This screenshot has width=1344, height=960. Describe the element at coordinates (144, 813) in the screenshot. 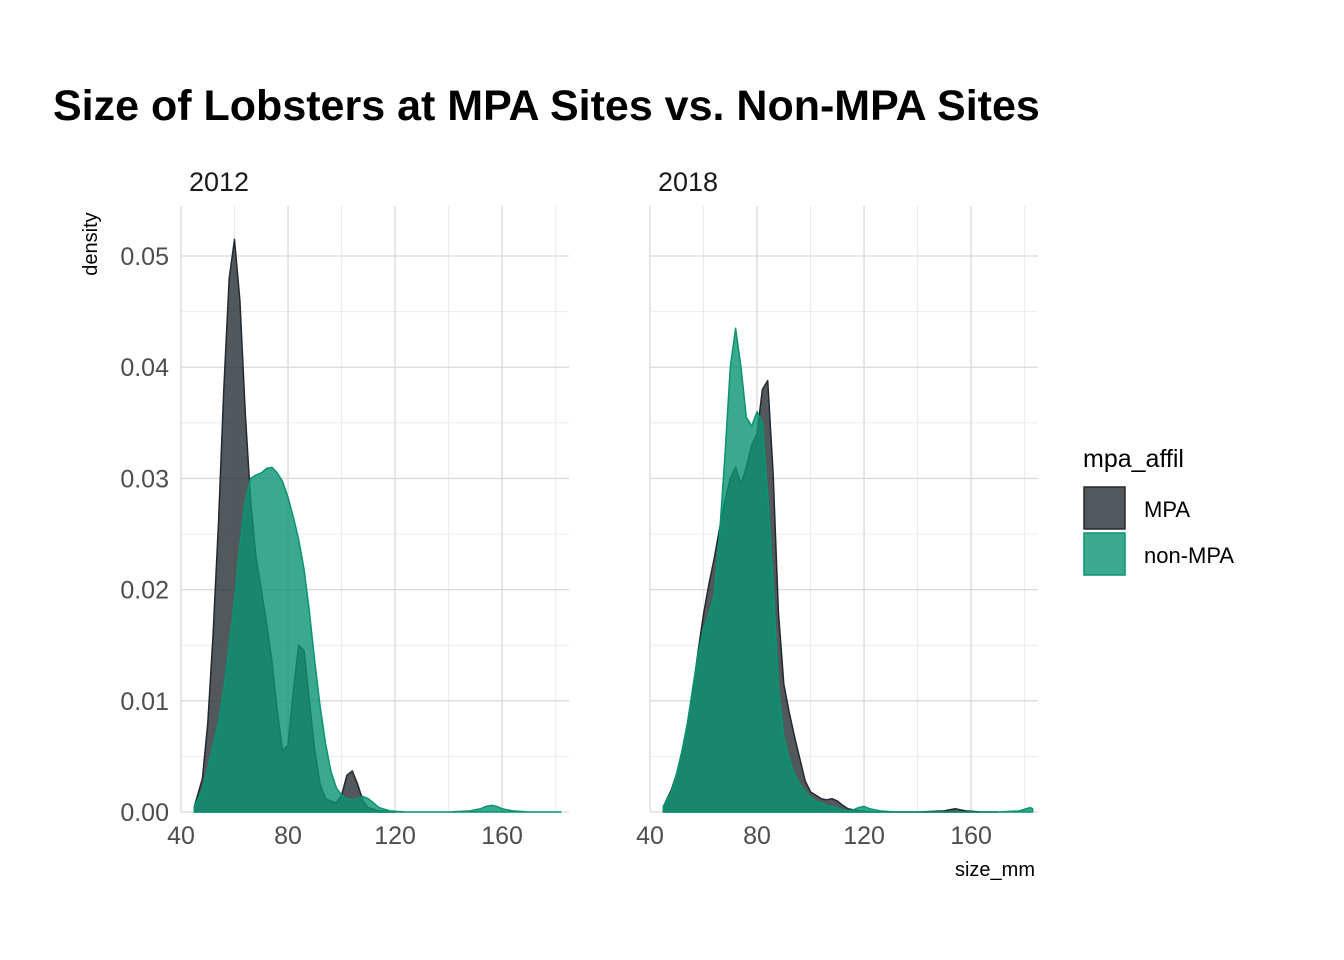

I see `y-tick-label: 0.00` at that location.